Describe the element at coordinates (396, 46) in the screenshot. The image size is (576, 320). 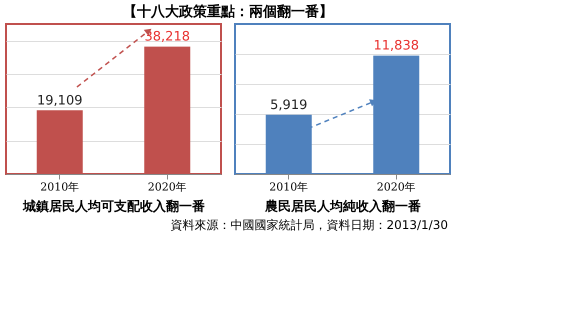
I see `data-label: 11,838` at that location.